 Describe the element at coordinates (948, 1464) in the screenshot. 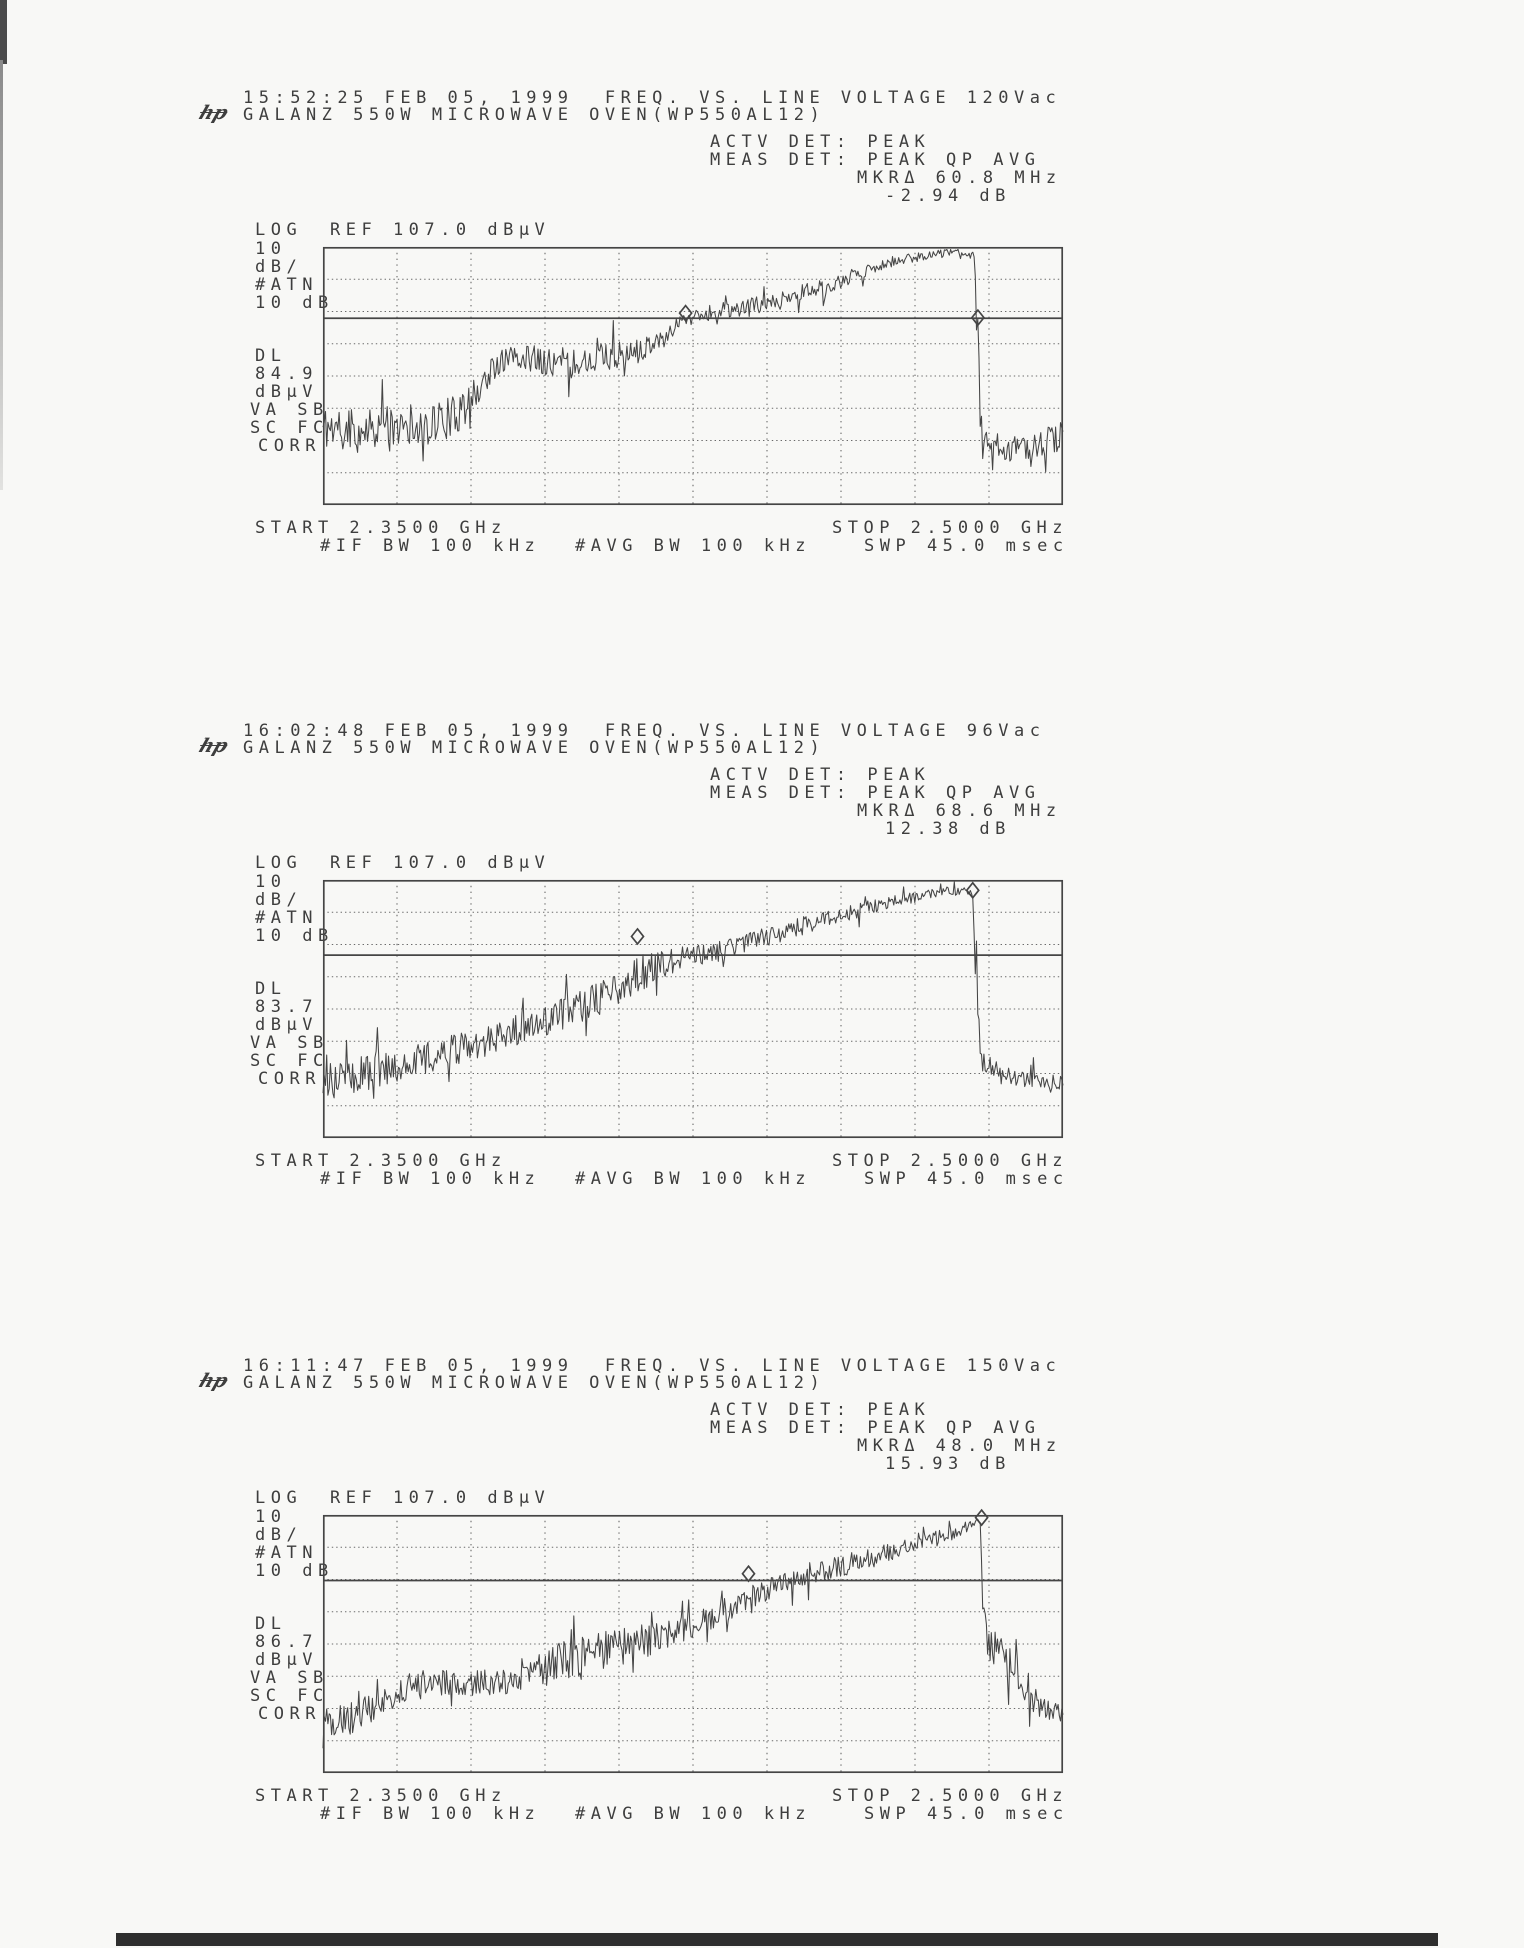

I see `marker-delta-amp: 15.93 dB` at that location.